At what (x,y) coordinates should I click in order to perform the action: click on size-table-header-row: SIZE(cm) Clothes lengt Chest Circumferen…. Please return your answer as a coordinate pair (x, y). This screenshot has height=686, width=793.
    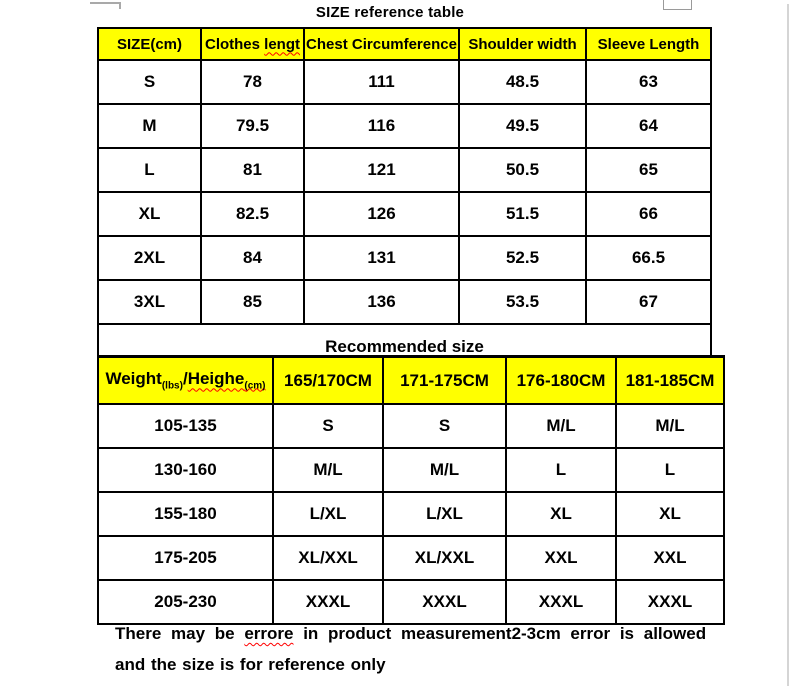
    Looking at the image, I should click on (404, 44).